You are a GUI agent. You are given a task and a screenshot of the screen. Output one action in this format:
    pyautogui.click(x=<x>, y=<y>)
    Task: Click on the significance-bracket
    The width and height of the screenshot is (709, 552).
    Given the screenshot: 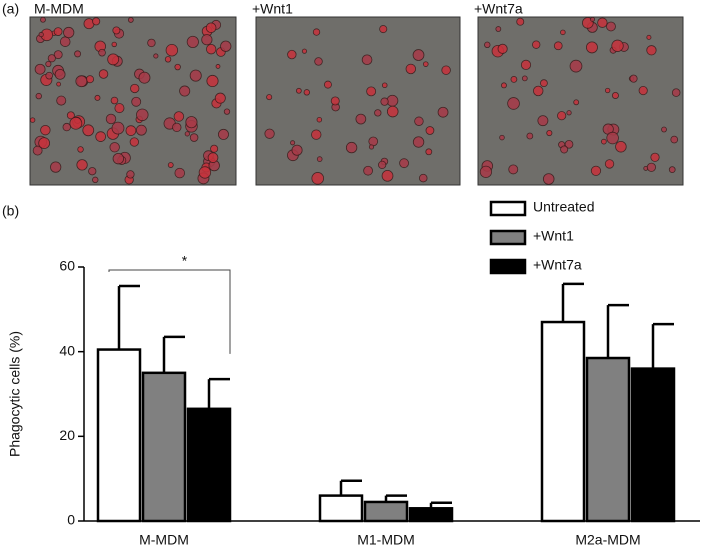 What is the action you would take?
    pyautogui.click(x=169, y=311)
    